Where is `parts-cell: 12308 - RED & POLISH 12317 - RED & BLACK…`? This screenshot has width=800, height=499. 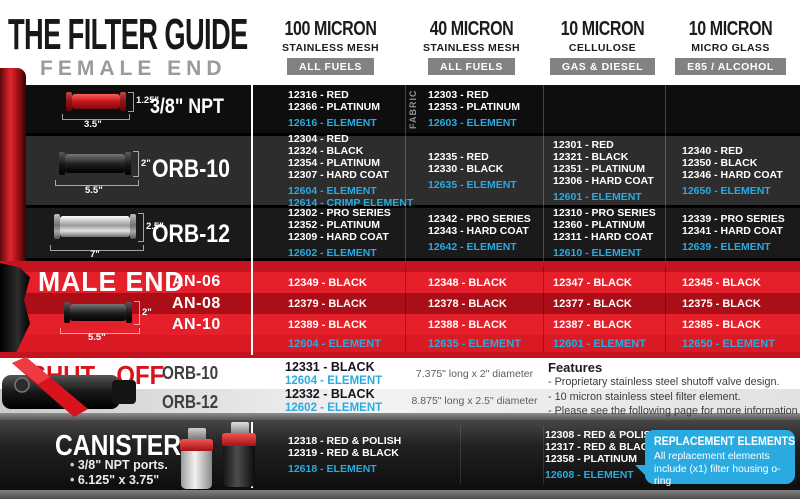
parts-cell: 12308 - RED & POLISH 12317 - RED & BLACK… is located at coordinates (602, 455).